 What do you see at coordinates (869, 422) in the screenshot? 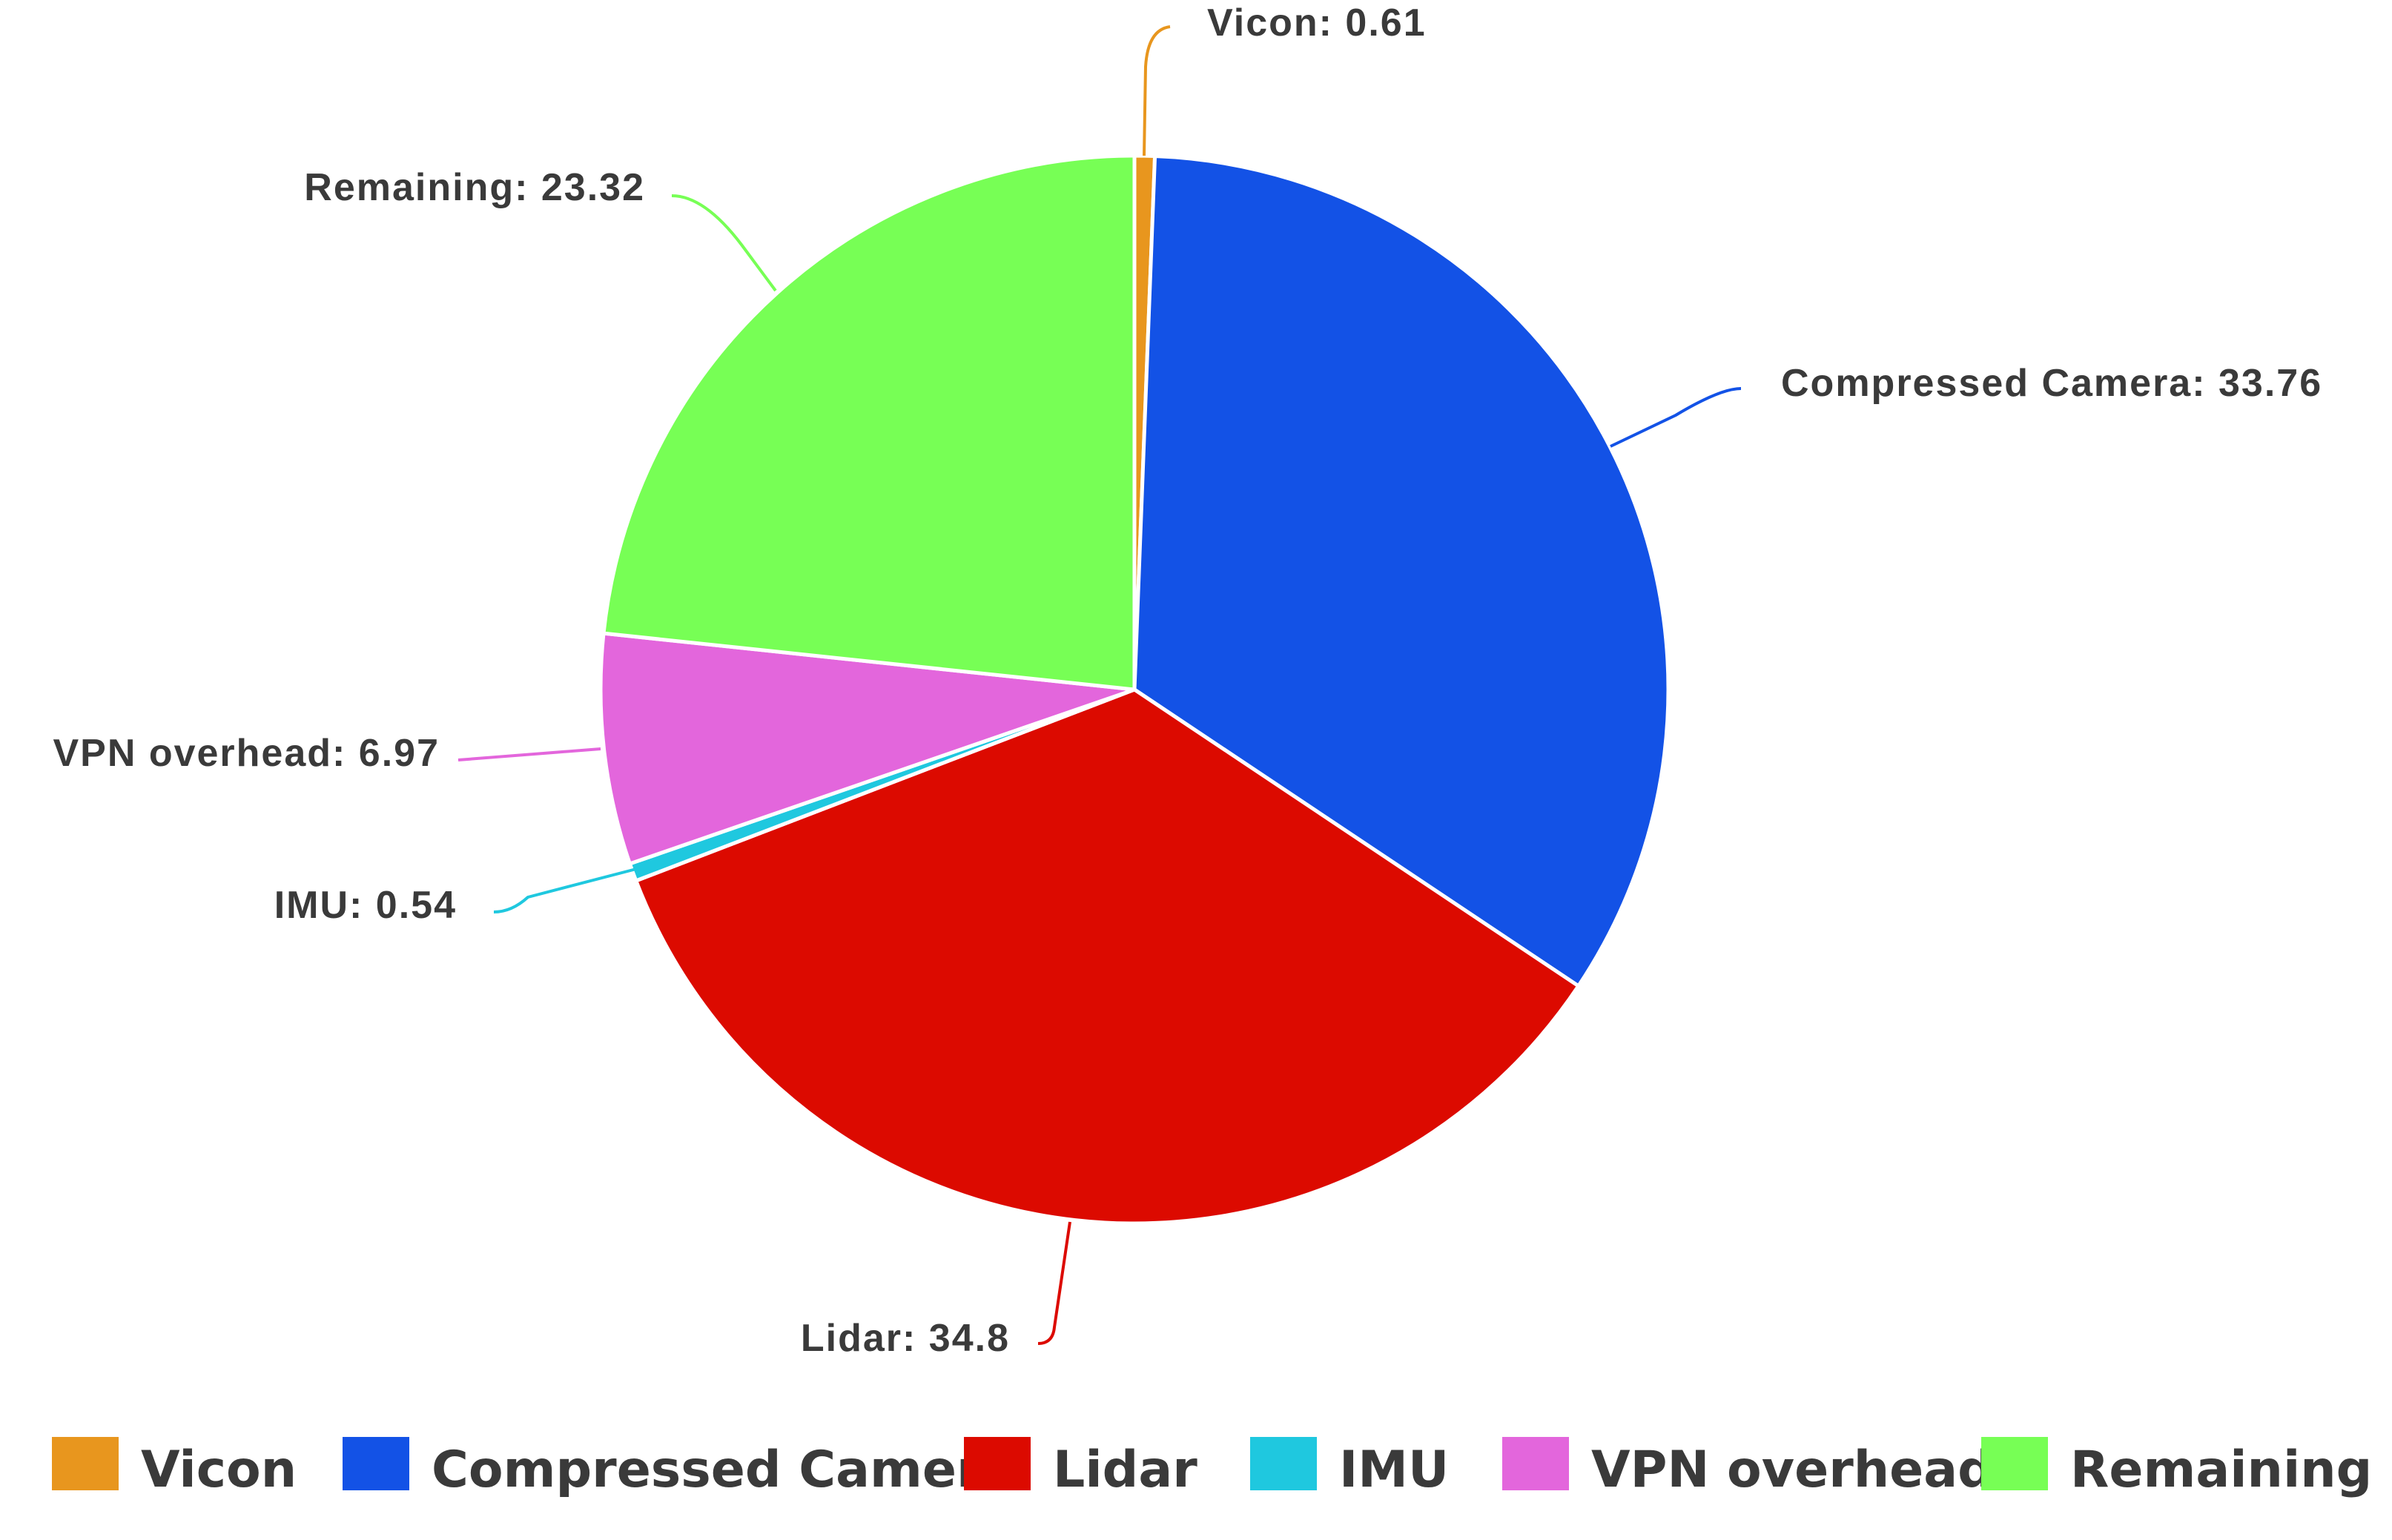
I see `pie-slice-remaining` at bounding box center [869, 422].